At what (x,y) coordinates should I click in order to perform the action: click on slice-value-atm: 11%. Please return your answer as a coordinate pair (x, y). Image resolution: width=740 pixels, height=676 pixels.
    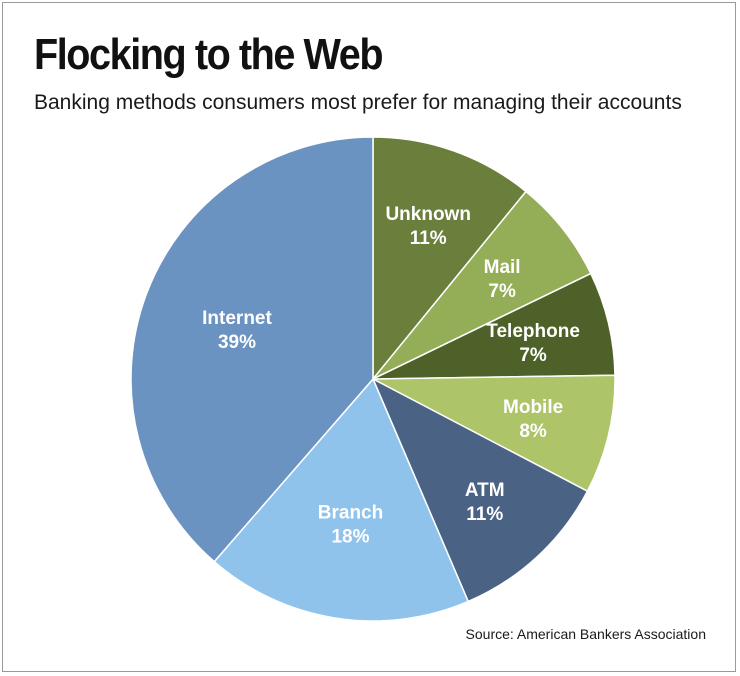
    Looking at the image, I should click on (484, 514).